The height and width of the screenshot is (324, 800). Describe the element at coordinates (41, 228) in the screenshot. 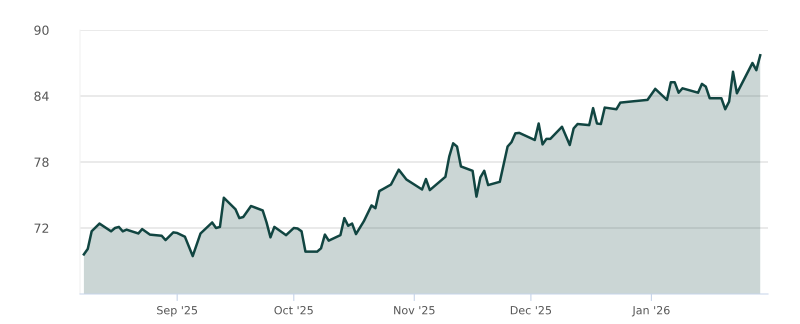

I see `y-tick-label: 72` at that location.